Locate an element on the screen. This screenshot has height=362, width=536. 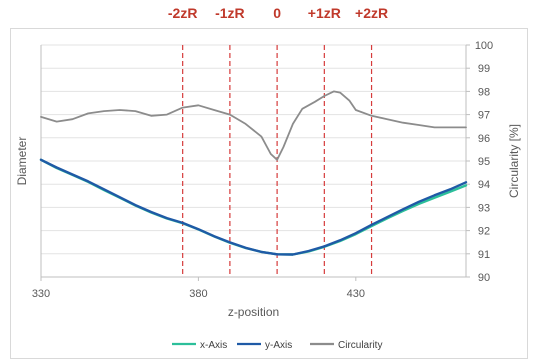
marker-label-zero: 0 is located at coordinates (277, 13).